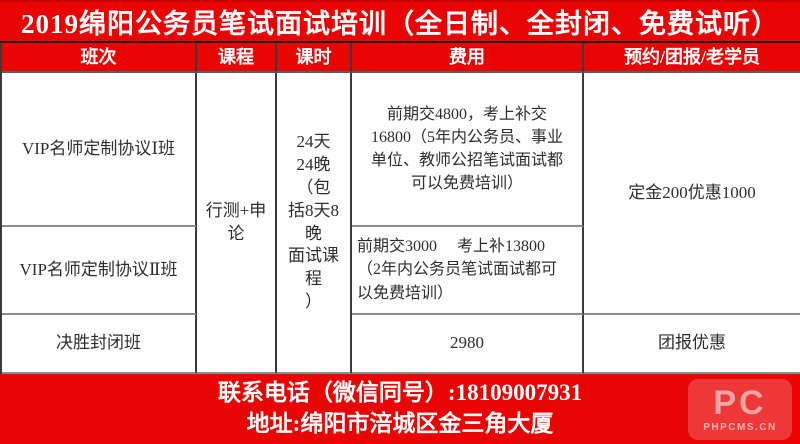 The image size is (800, 444). I want to click on cell-class-juesheng: 决胜封闭班, so click(99, 344).